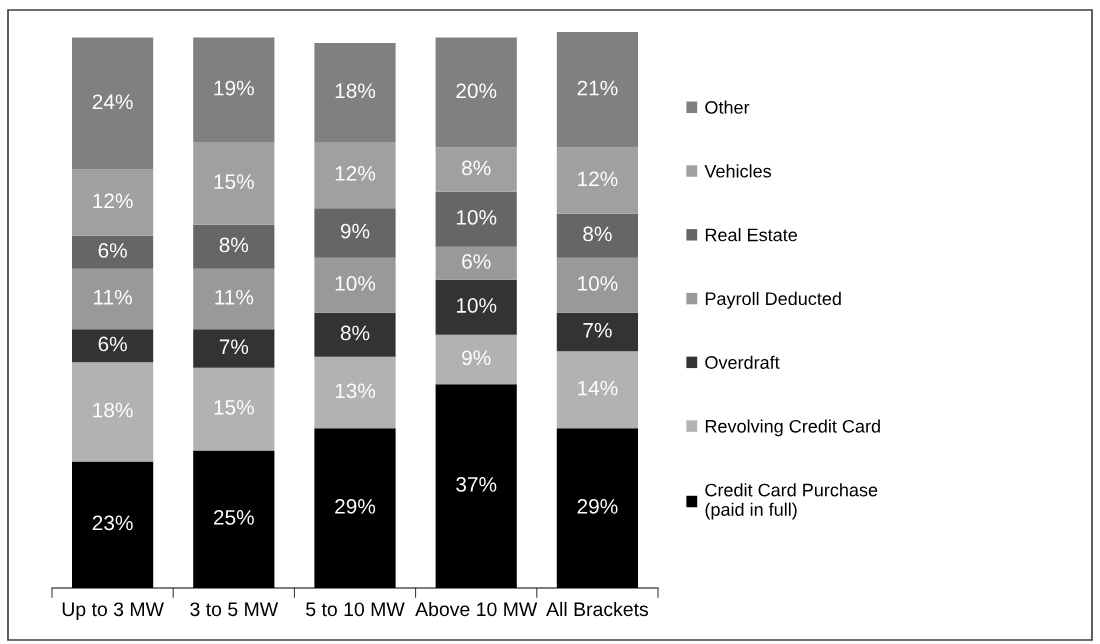 The image size is (1100, 644). Describe the element at coordinates (738, 171) in the screenshot. I see `legend-label: Vehicles` at that location.